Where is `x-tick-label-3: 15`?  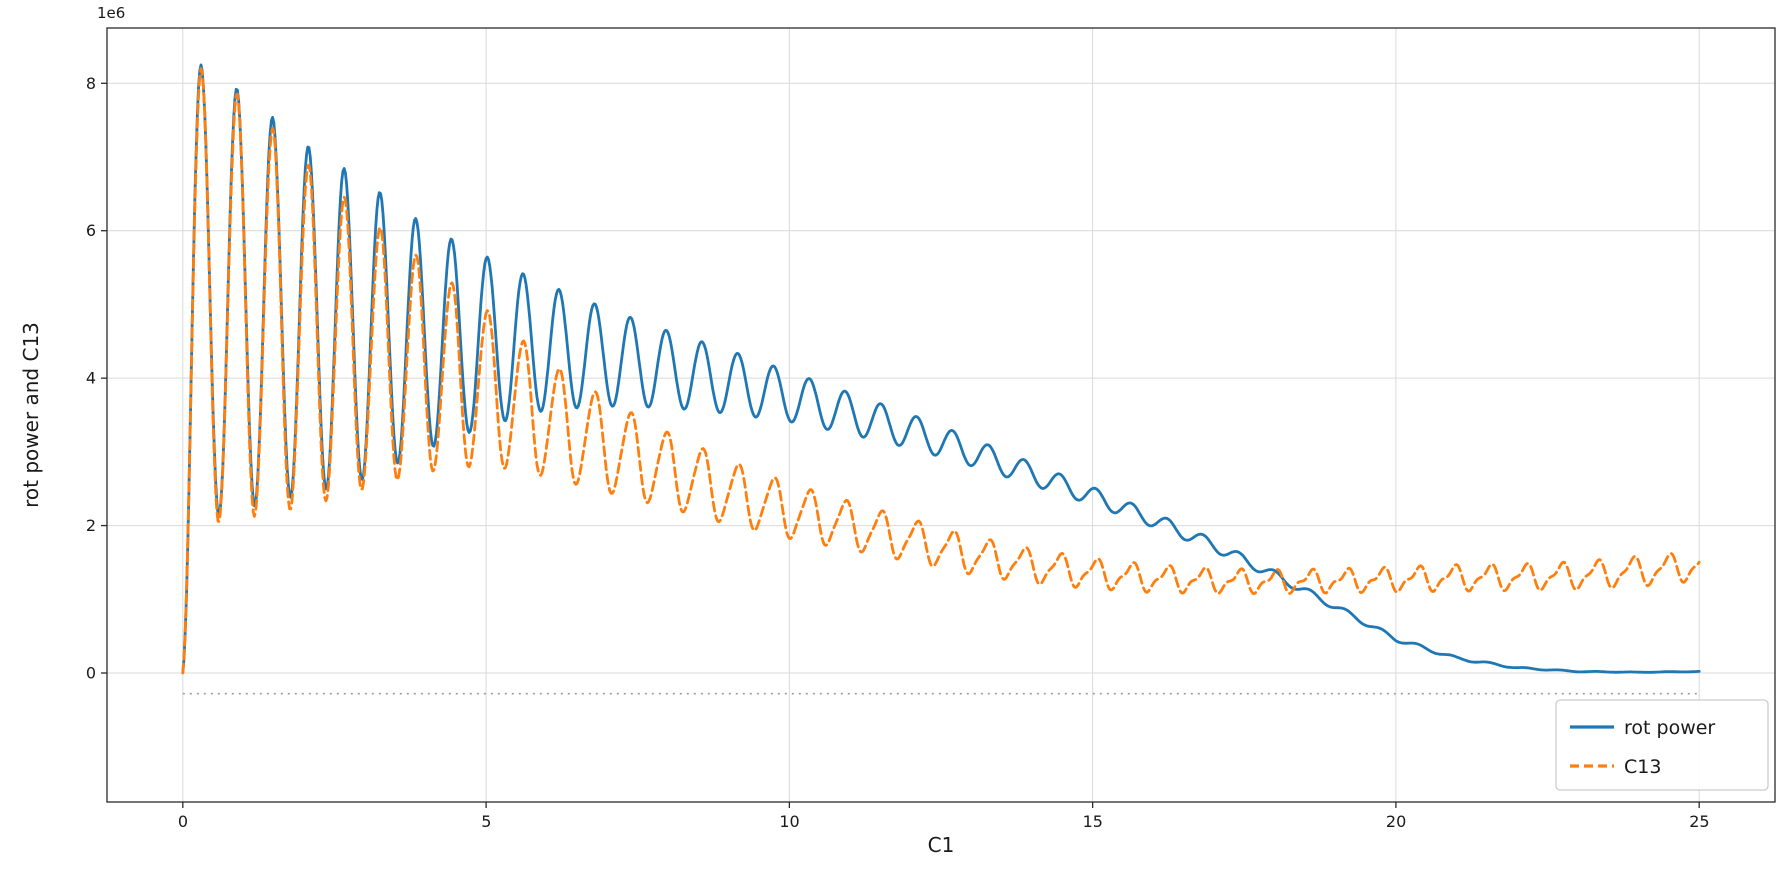 x-tick-label-3: 15 is located at coordinates (1093, 821).